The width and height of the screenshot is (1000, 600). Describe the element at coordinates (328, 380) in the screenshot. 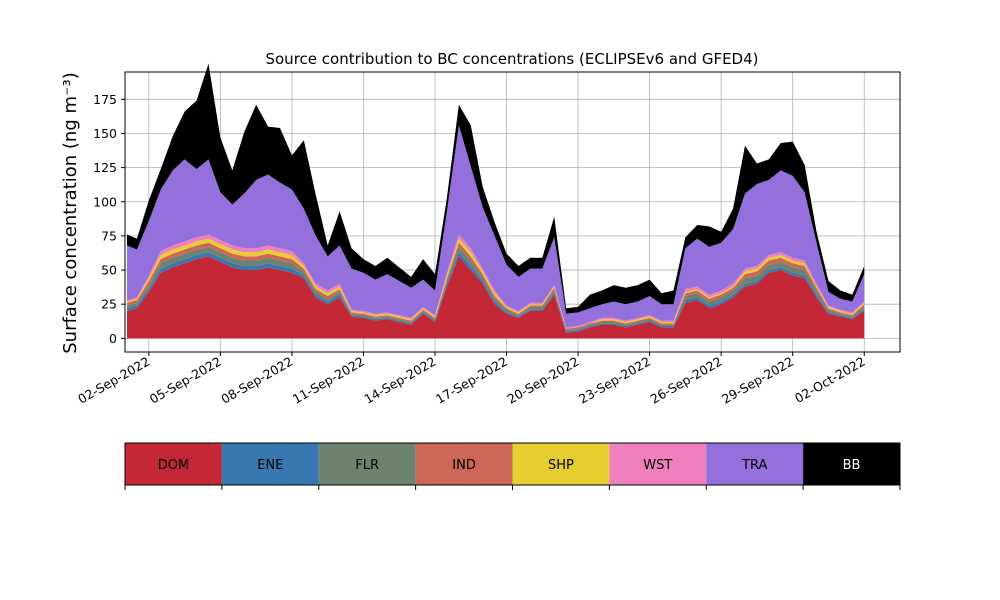

I see `x-tick-label: 11-Sep-2022` at that location.